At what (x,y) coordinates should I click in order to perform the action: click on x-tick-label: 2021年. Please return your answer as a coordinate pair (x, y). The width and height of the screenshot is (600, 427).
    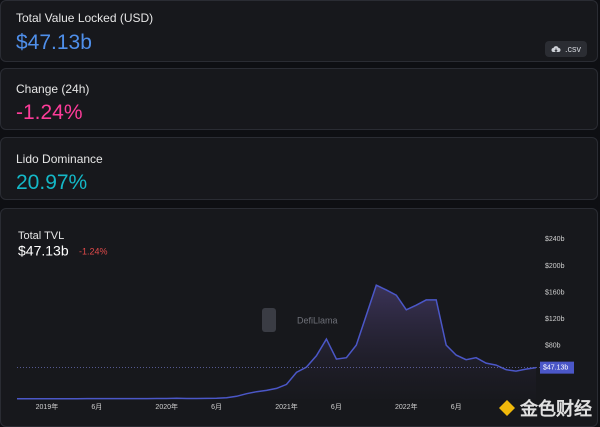
    Looking at the image, I should click on (286, 406).